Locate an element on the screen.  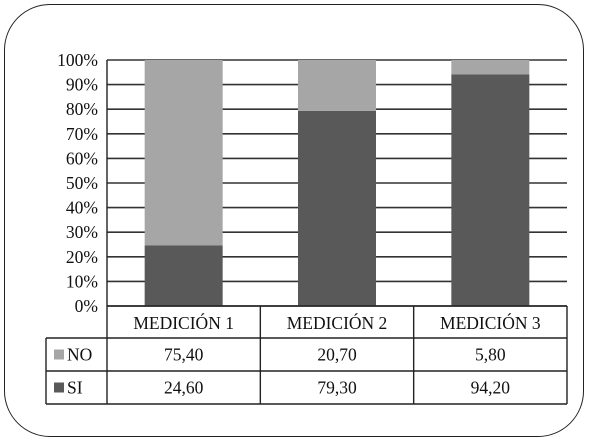
category-label: MEDICIÓN 2 is located at coordinates (337, 323).